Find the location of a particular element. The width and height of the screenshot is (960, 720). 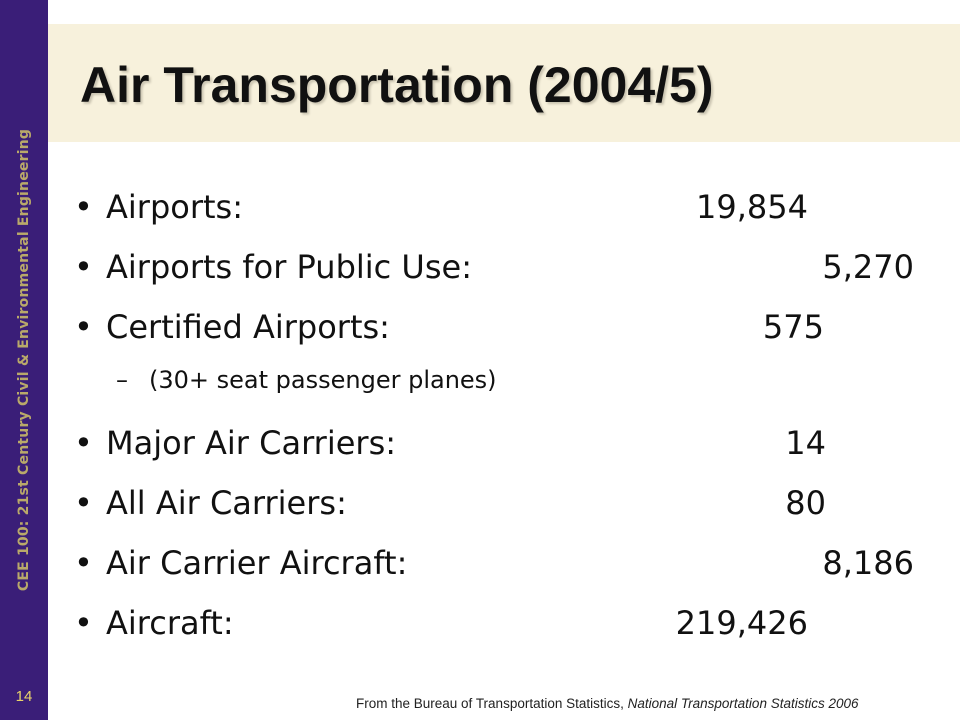

item-value: 8,186 is located at coordinates (868, 563).